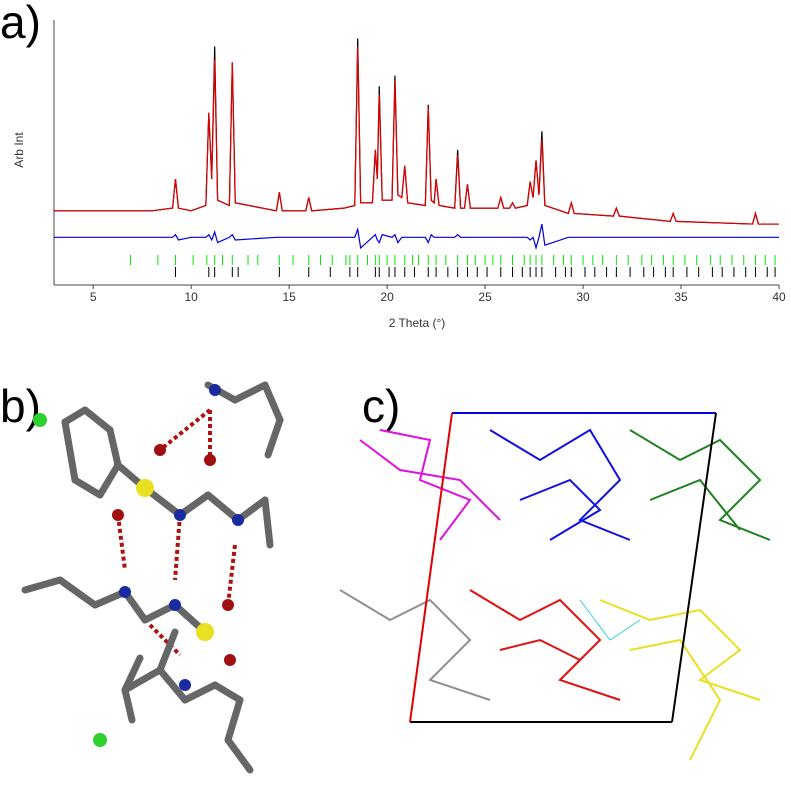 The image size is (791, 792). What do you see at coordinates (381, 406) in the screenshot?
I see `panel-label: c)` at bounding box center [381, 406].